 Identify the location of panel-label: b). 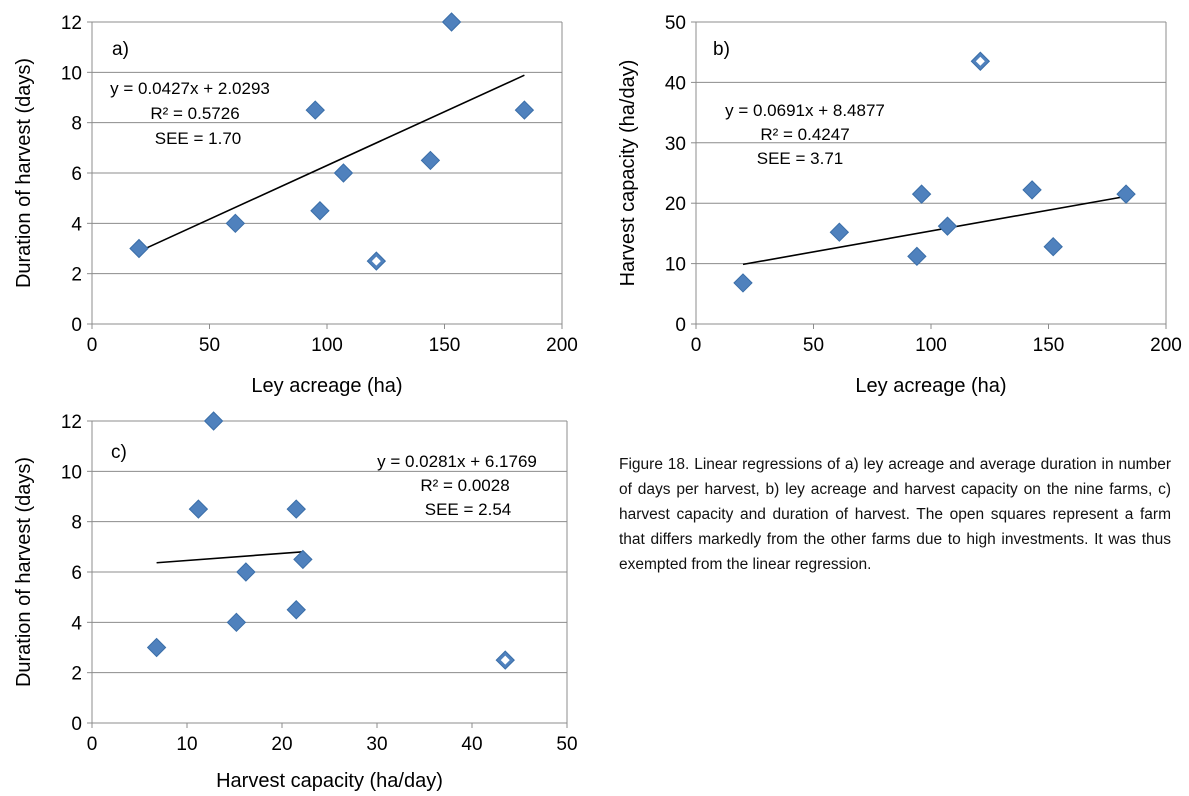
(721, 49).